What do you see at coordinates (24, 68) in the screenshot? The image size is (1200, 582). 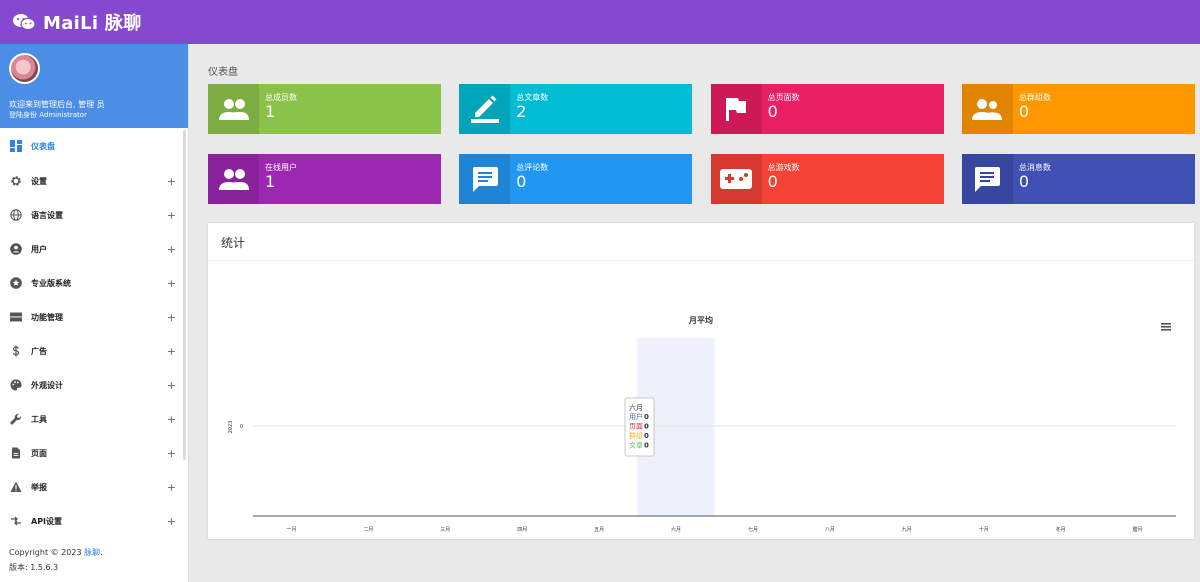 I see `avatar` at bounding box center [24, 68].